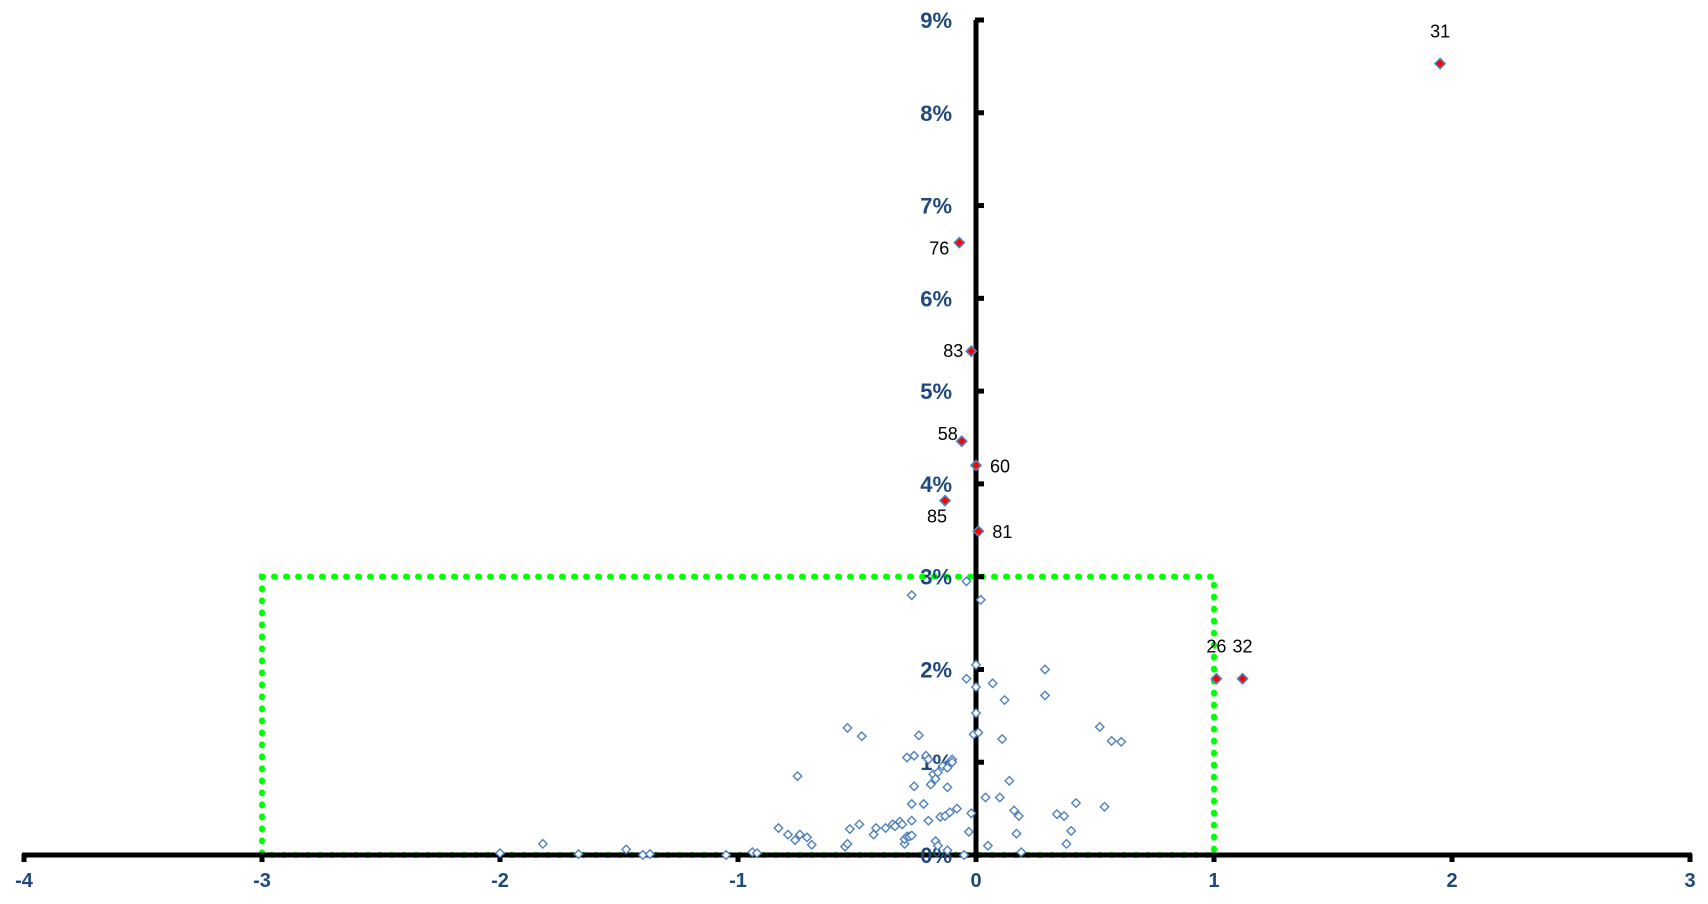 The image size is (1708, 904). What do you see at coordinates (1243, 647) in the screenshot?
I see `point-label: 32` at bounding box center [1243, 647].